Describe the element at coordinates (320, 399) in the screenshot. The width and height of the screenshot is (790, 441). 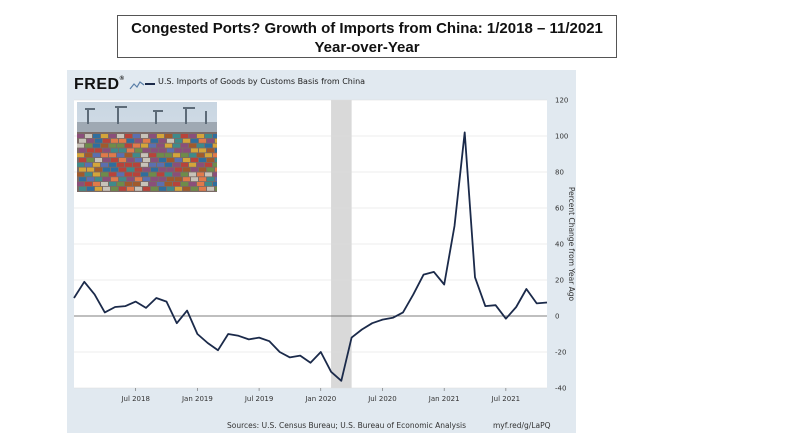
I see `x-tick-label: Jan 2020` at that location.